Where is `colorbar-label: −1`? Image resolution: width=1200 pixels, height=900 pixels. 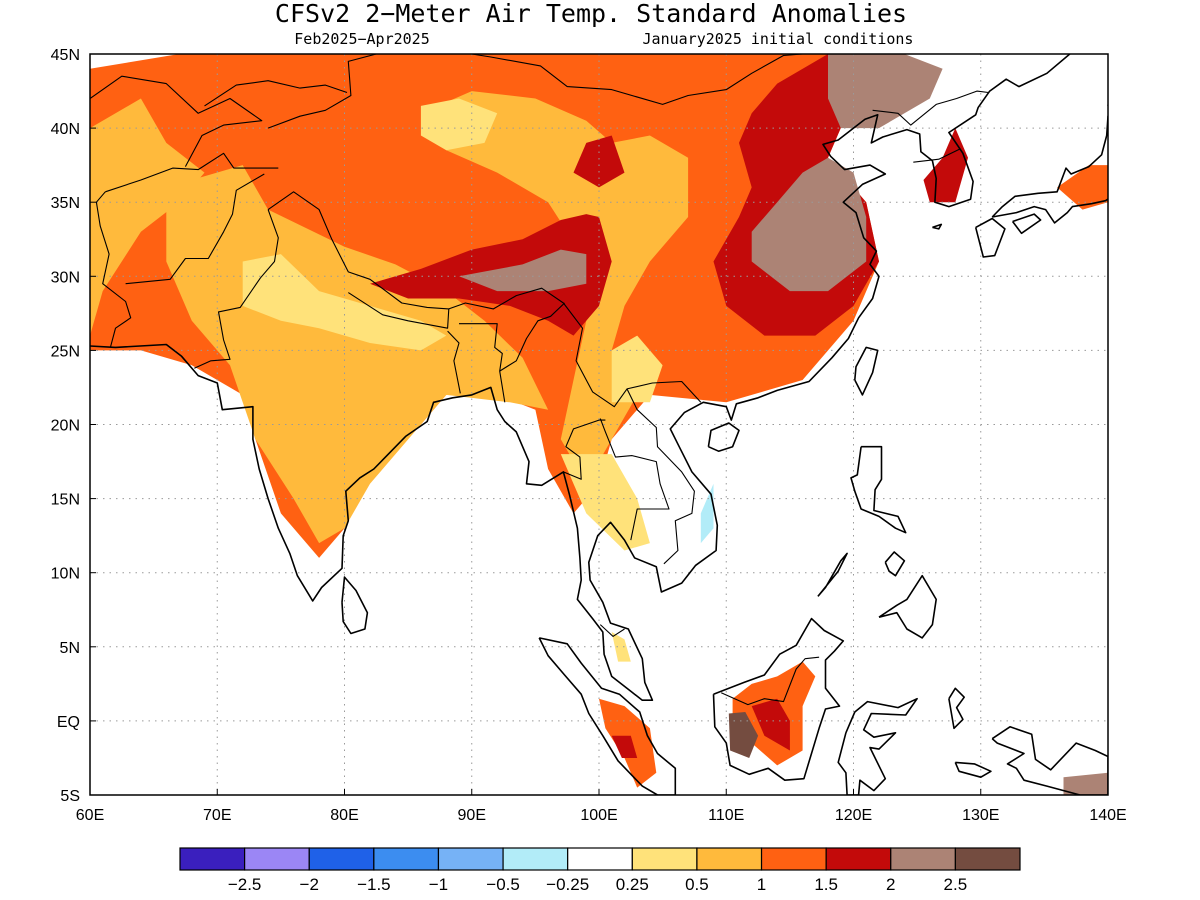
colorbar-label: −1 is located at coordinates (438, 884).